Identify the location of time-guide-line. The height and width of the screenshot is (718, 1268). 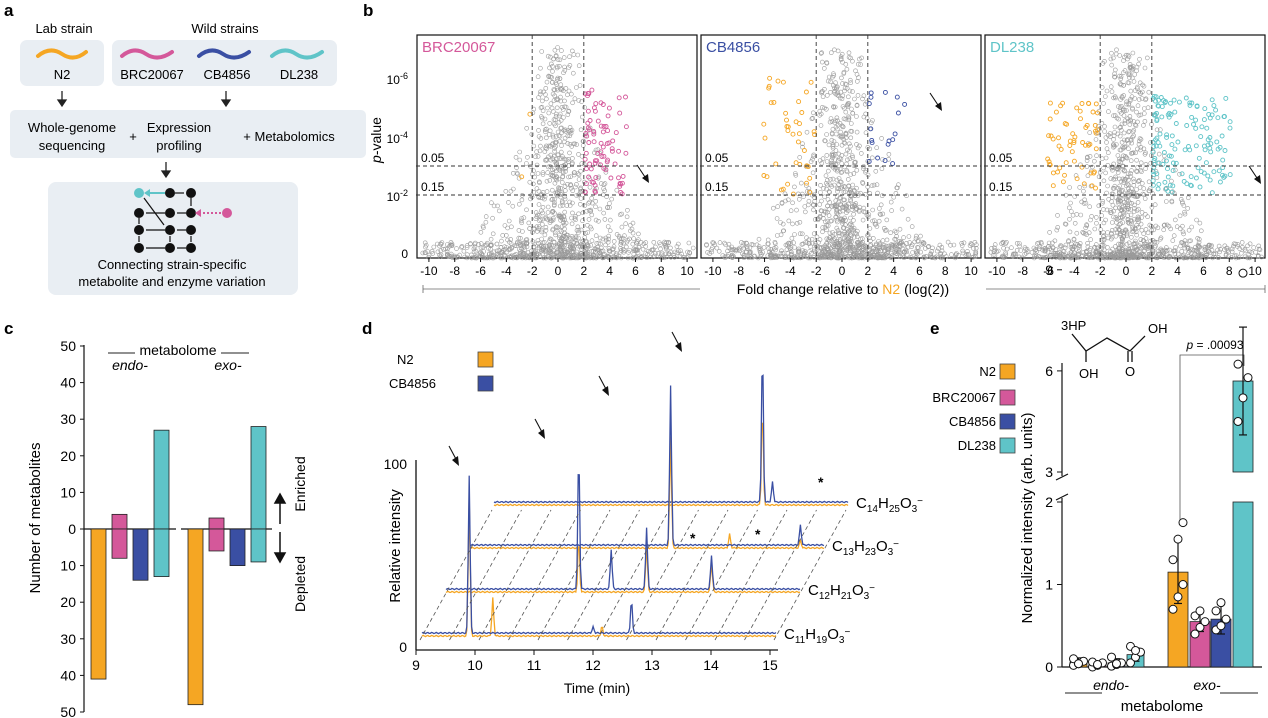
(603, 575).